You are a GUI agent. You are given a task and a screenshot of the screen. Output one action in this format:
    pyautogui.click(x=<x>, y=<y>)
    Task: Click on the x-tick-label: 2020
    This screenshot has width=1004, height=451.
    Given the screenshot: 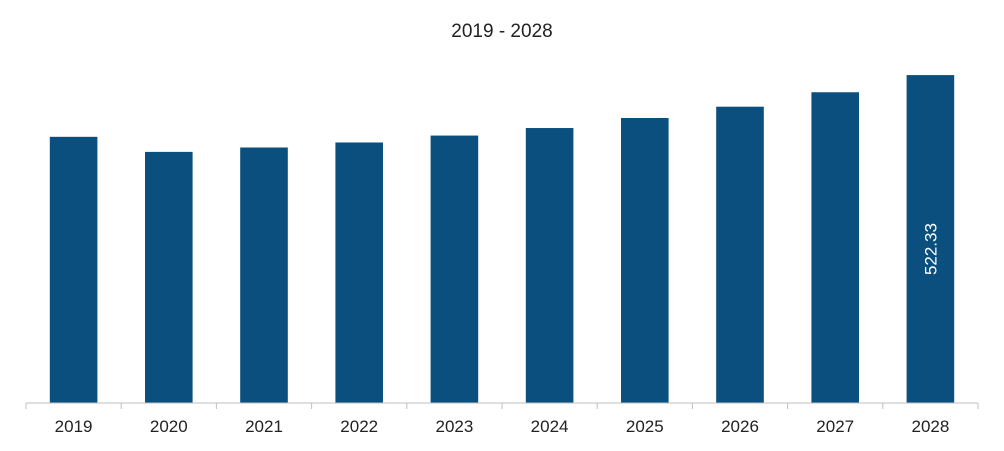 What is the action you would take?
    pyautogui.click(x=169, y=426)
    